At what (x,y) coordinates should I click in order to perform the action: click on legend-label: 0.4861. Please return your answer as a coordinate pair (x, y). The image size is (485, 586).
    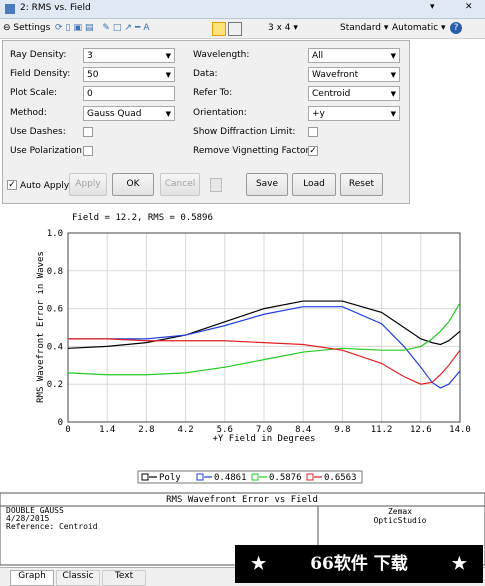
    Looking at the image, I should click on (230, 478).